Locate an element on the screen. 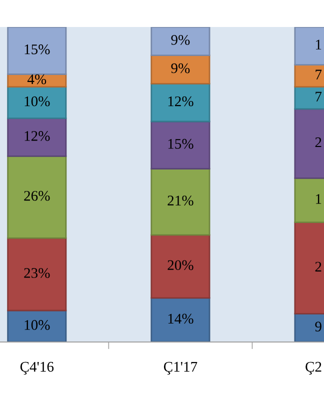  x-tick-label: Ç4'16 is located at coordinates (37, 368).